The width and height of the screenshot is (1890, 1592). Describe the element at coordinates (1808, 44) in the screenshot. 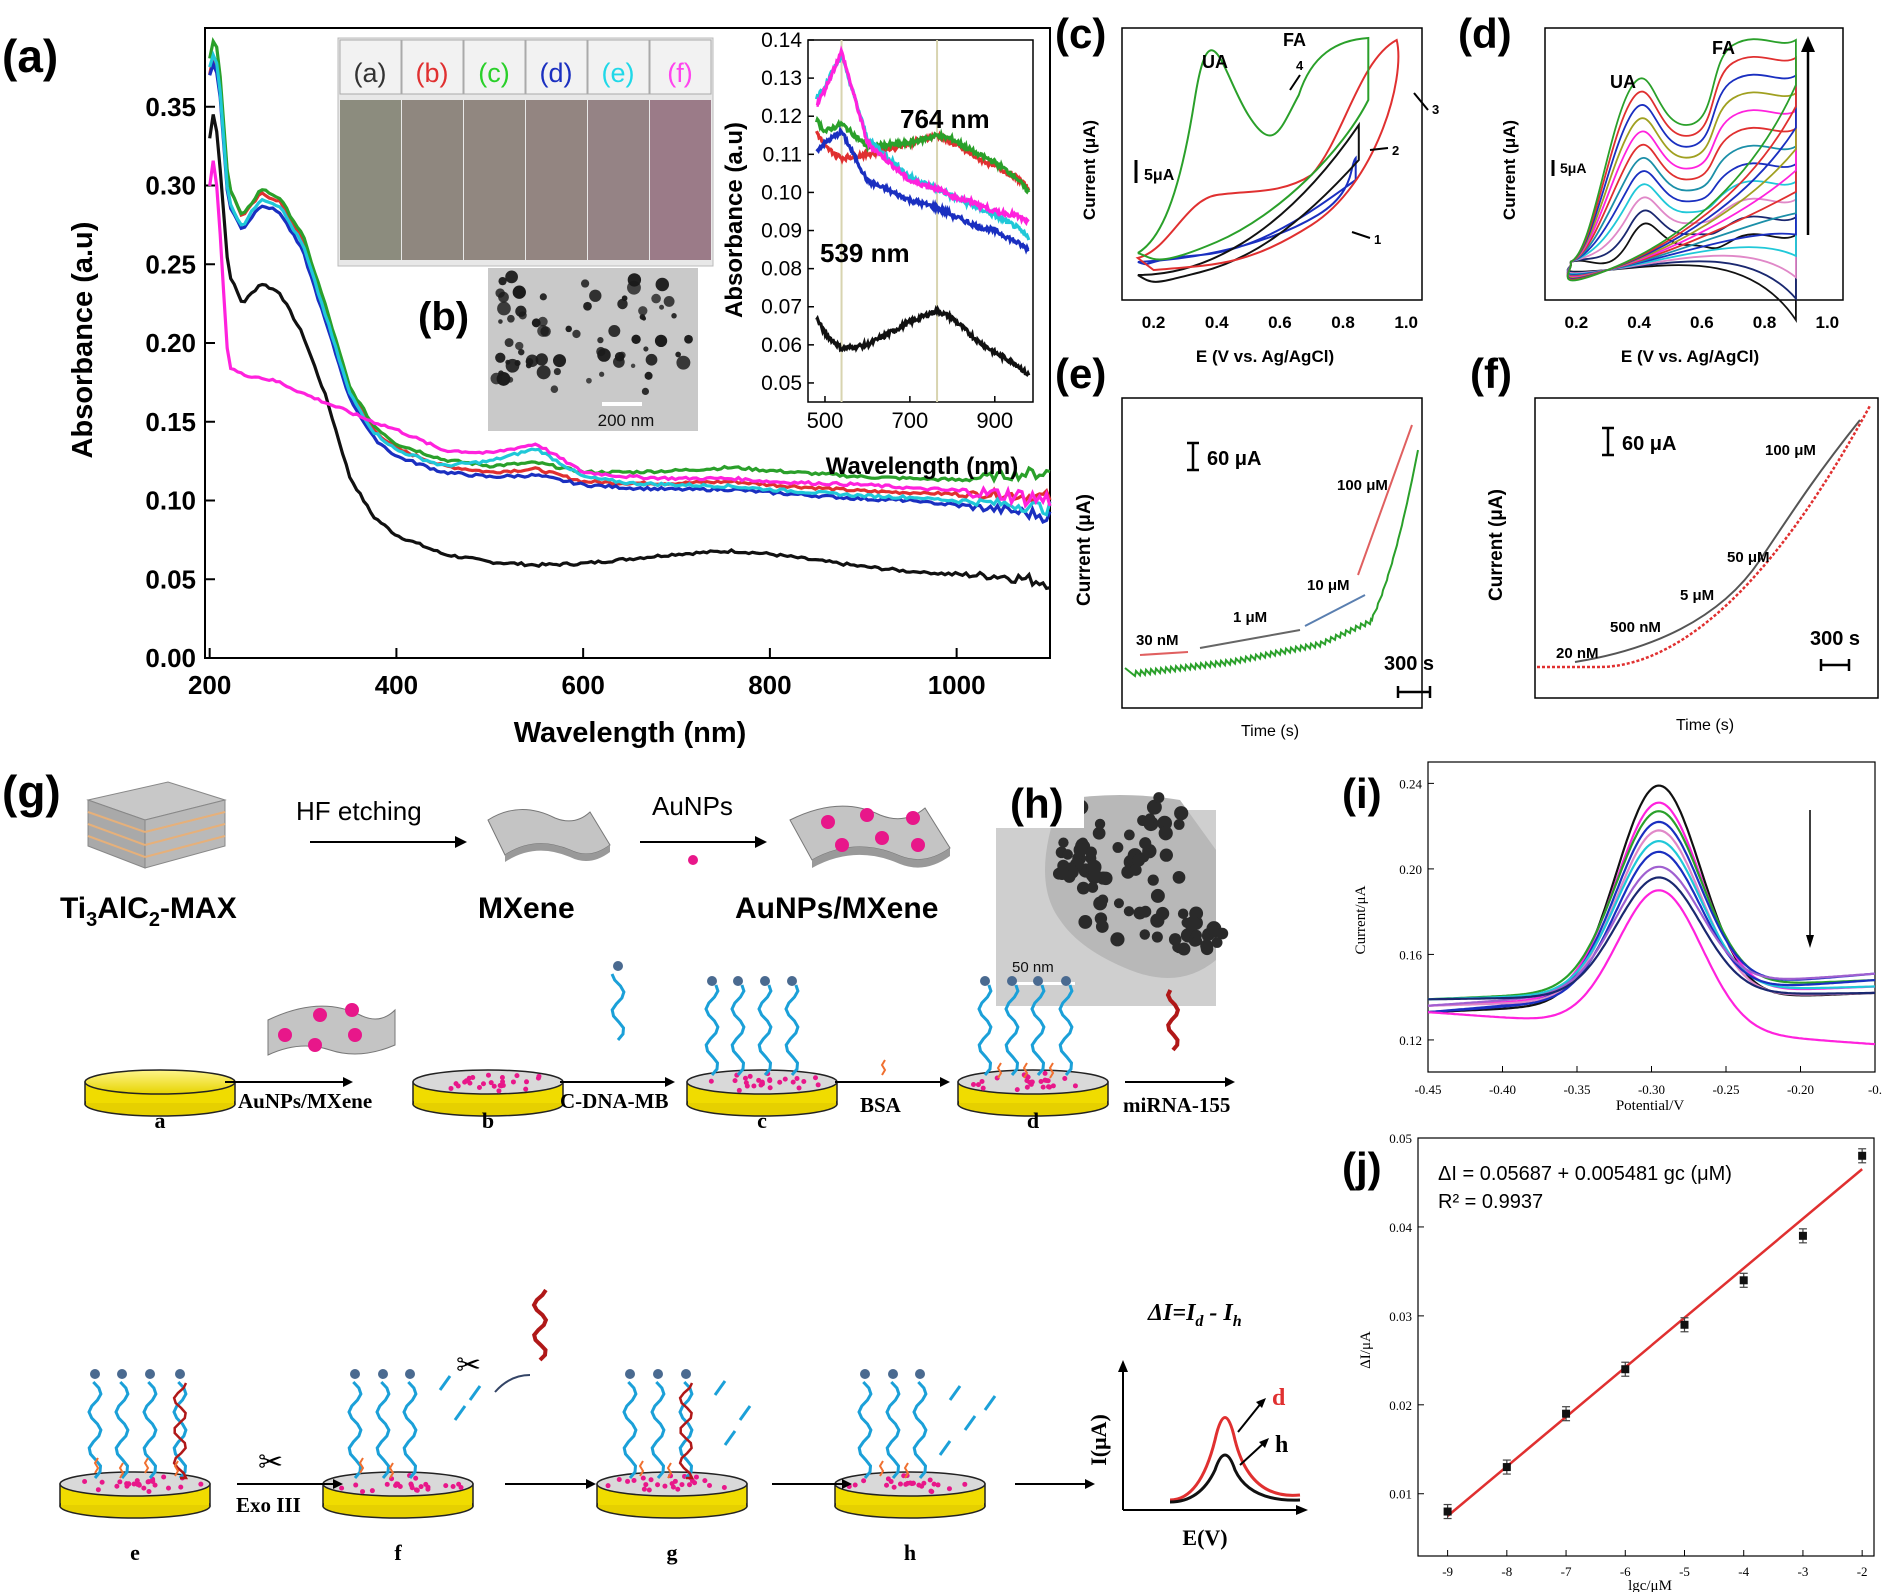

I see `chart-d-arrow-head` at that location.